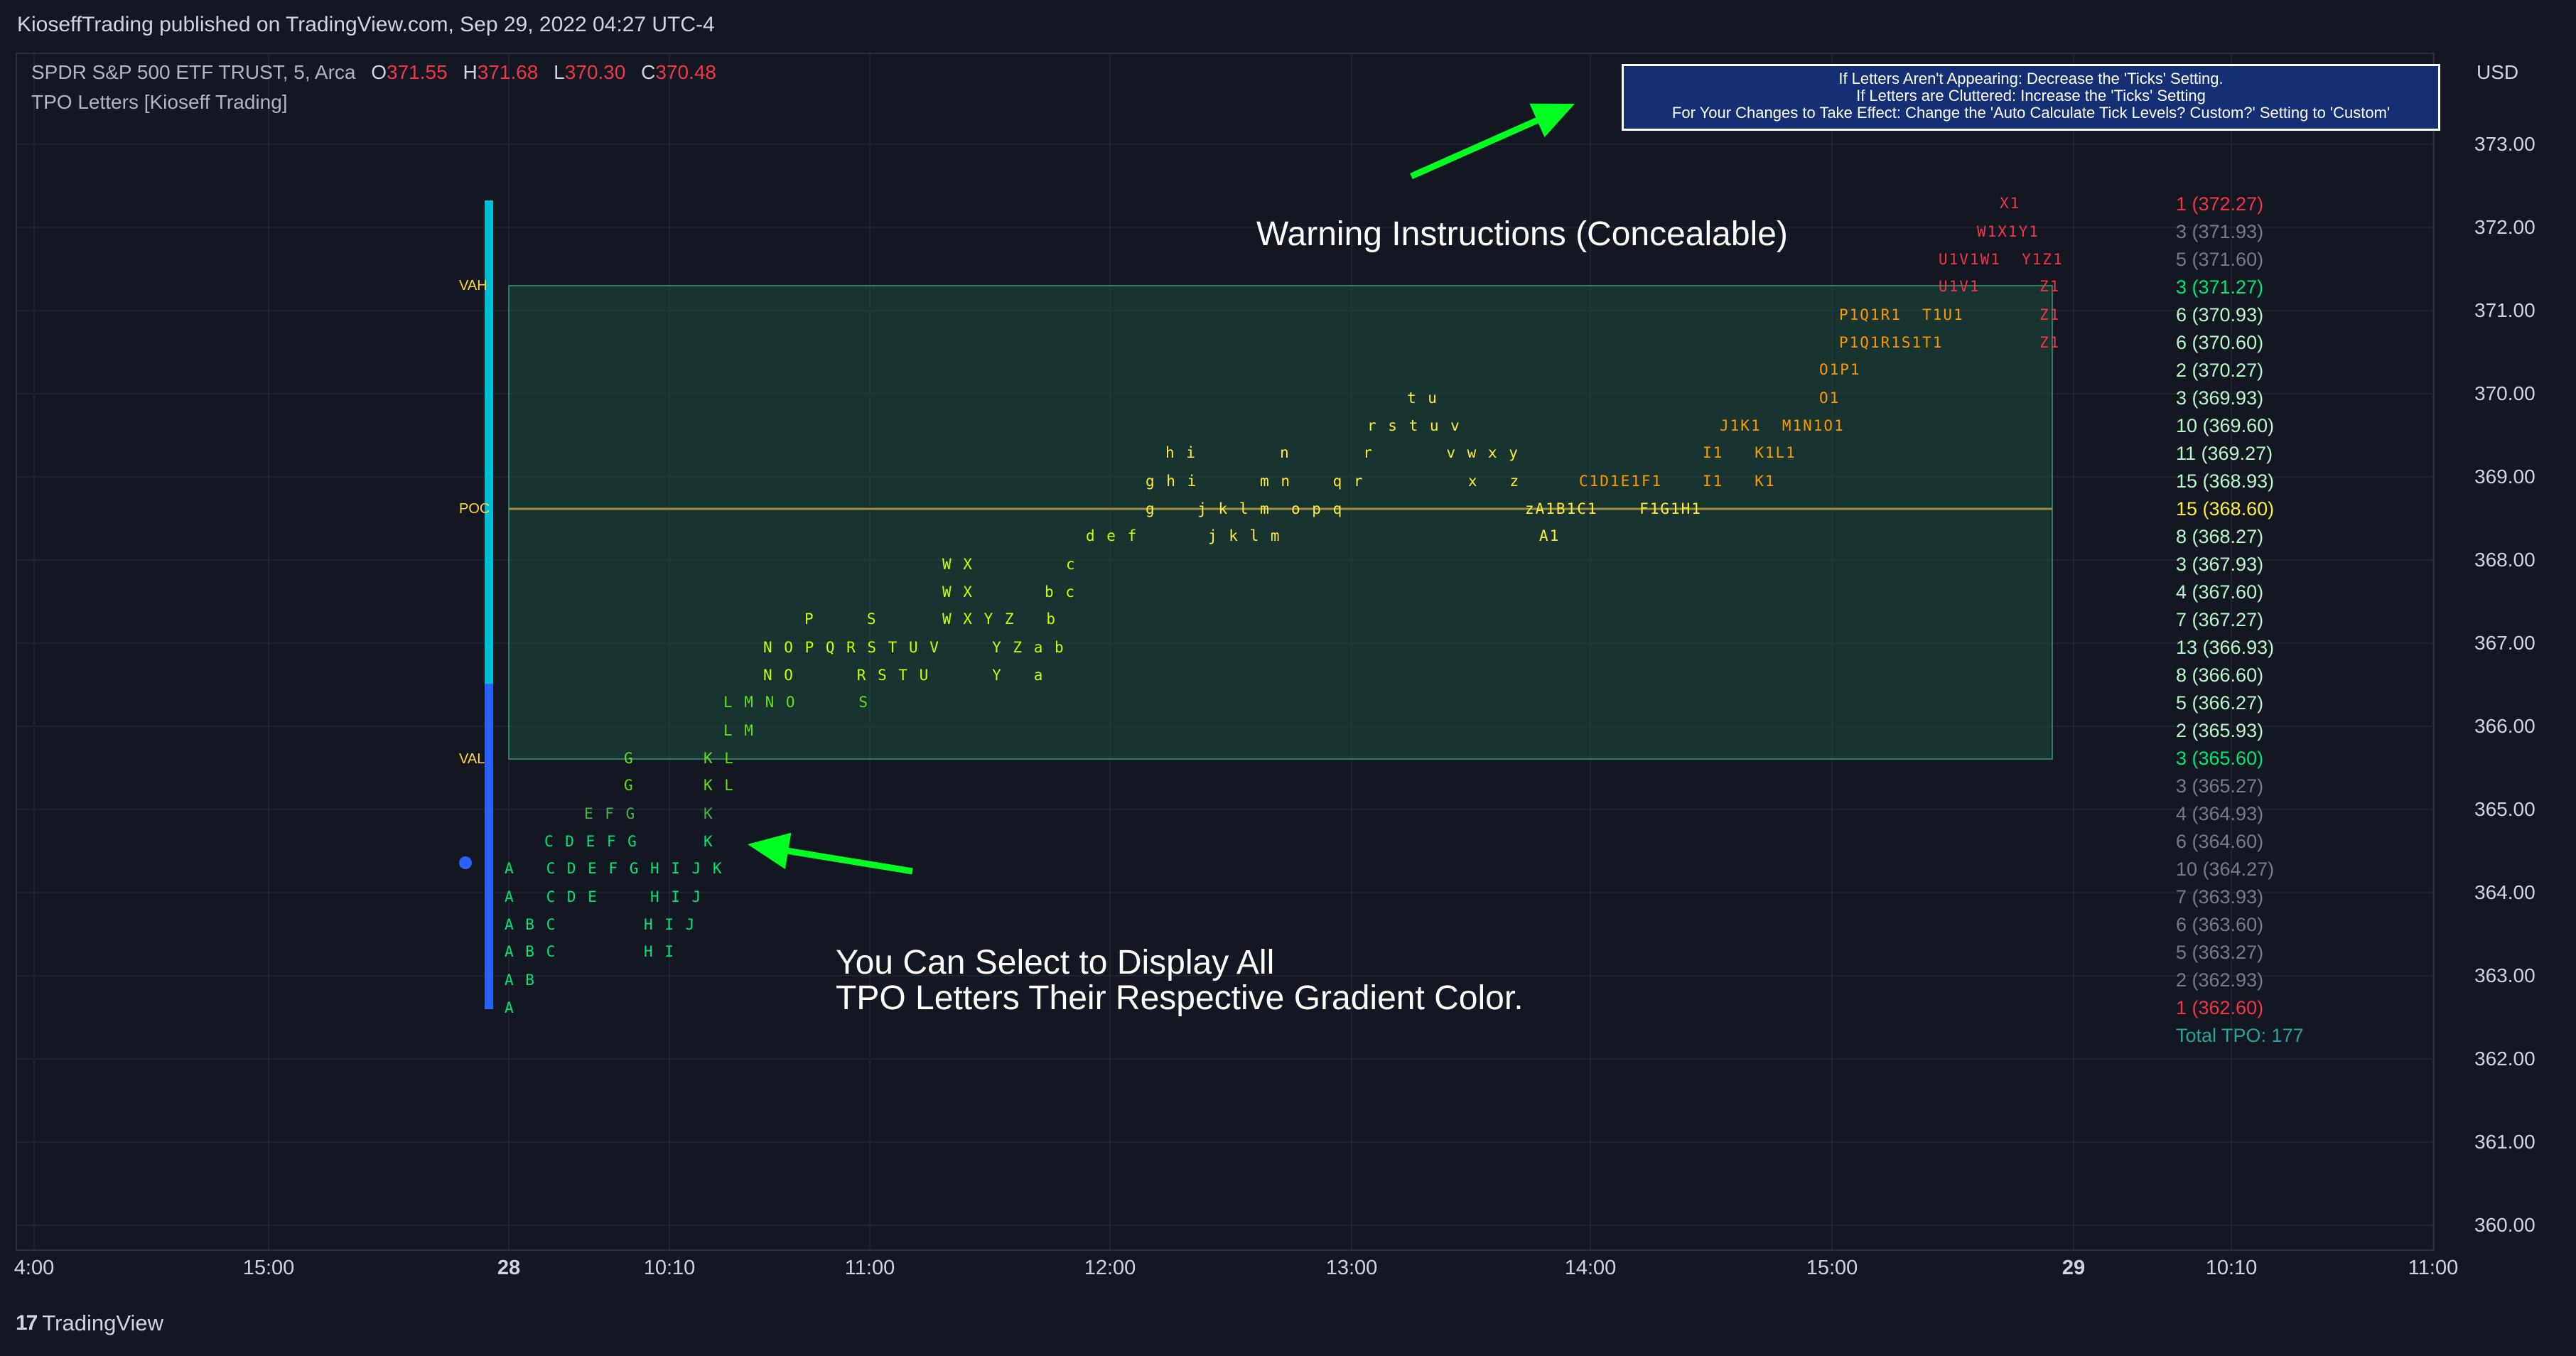 This screenshot has height=1356, width=2576. I want to click on tpo-letter-group: J1K1 M1N1O1, so click(1783, 425).